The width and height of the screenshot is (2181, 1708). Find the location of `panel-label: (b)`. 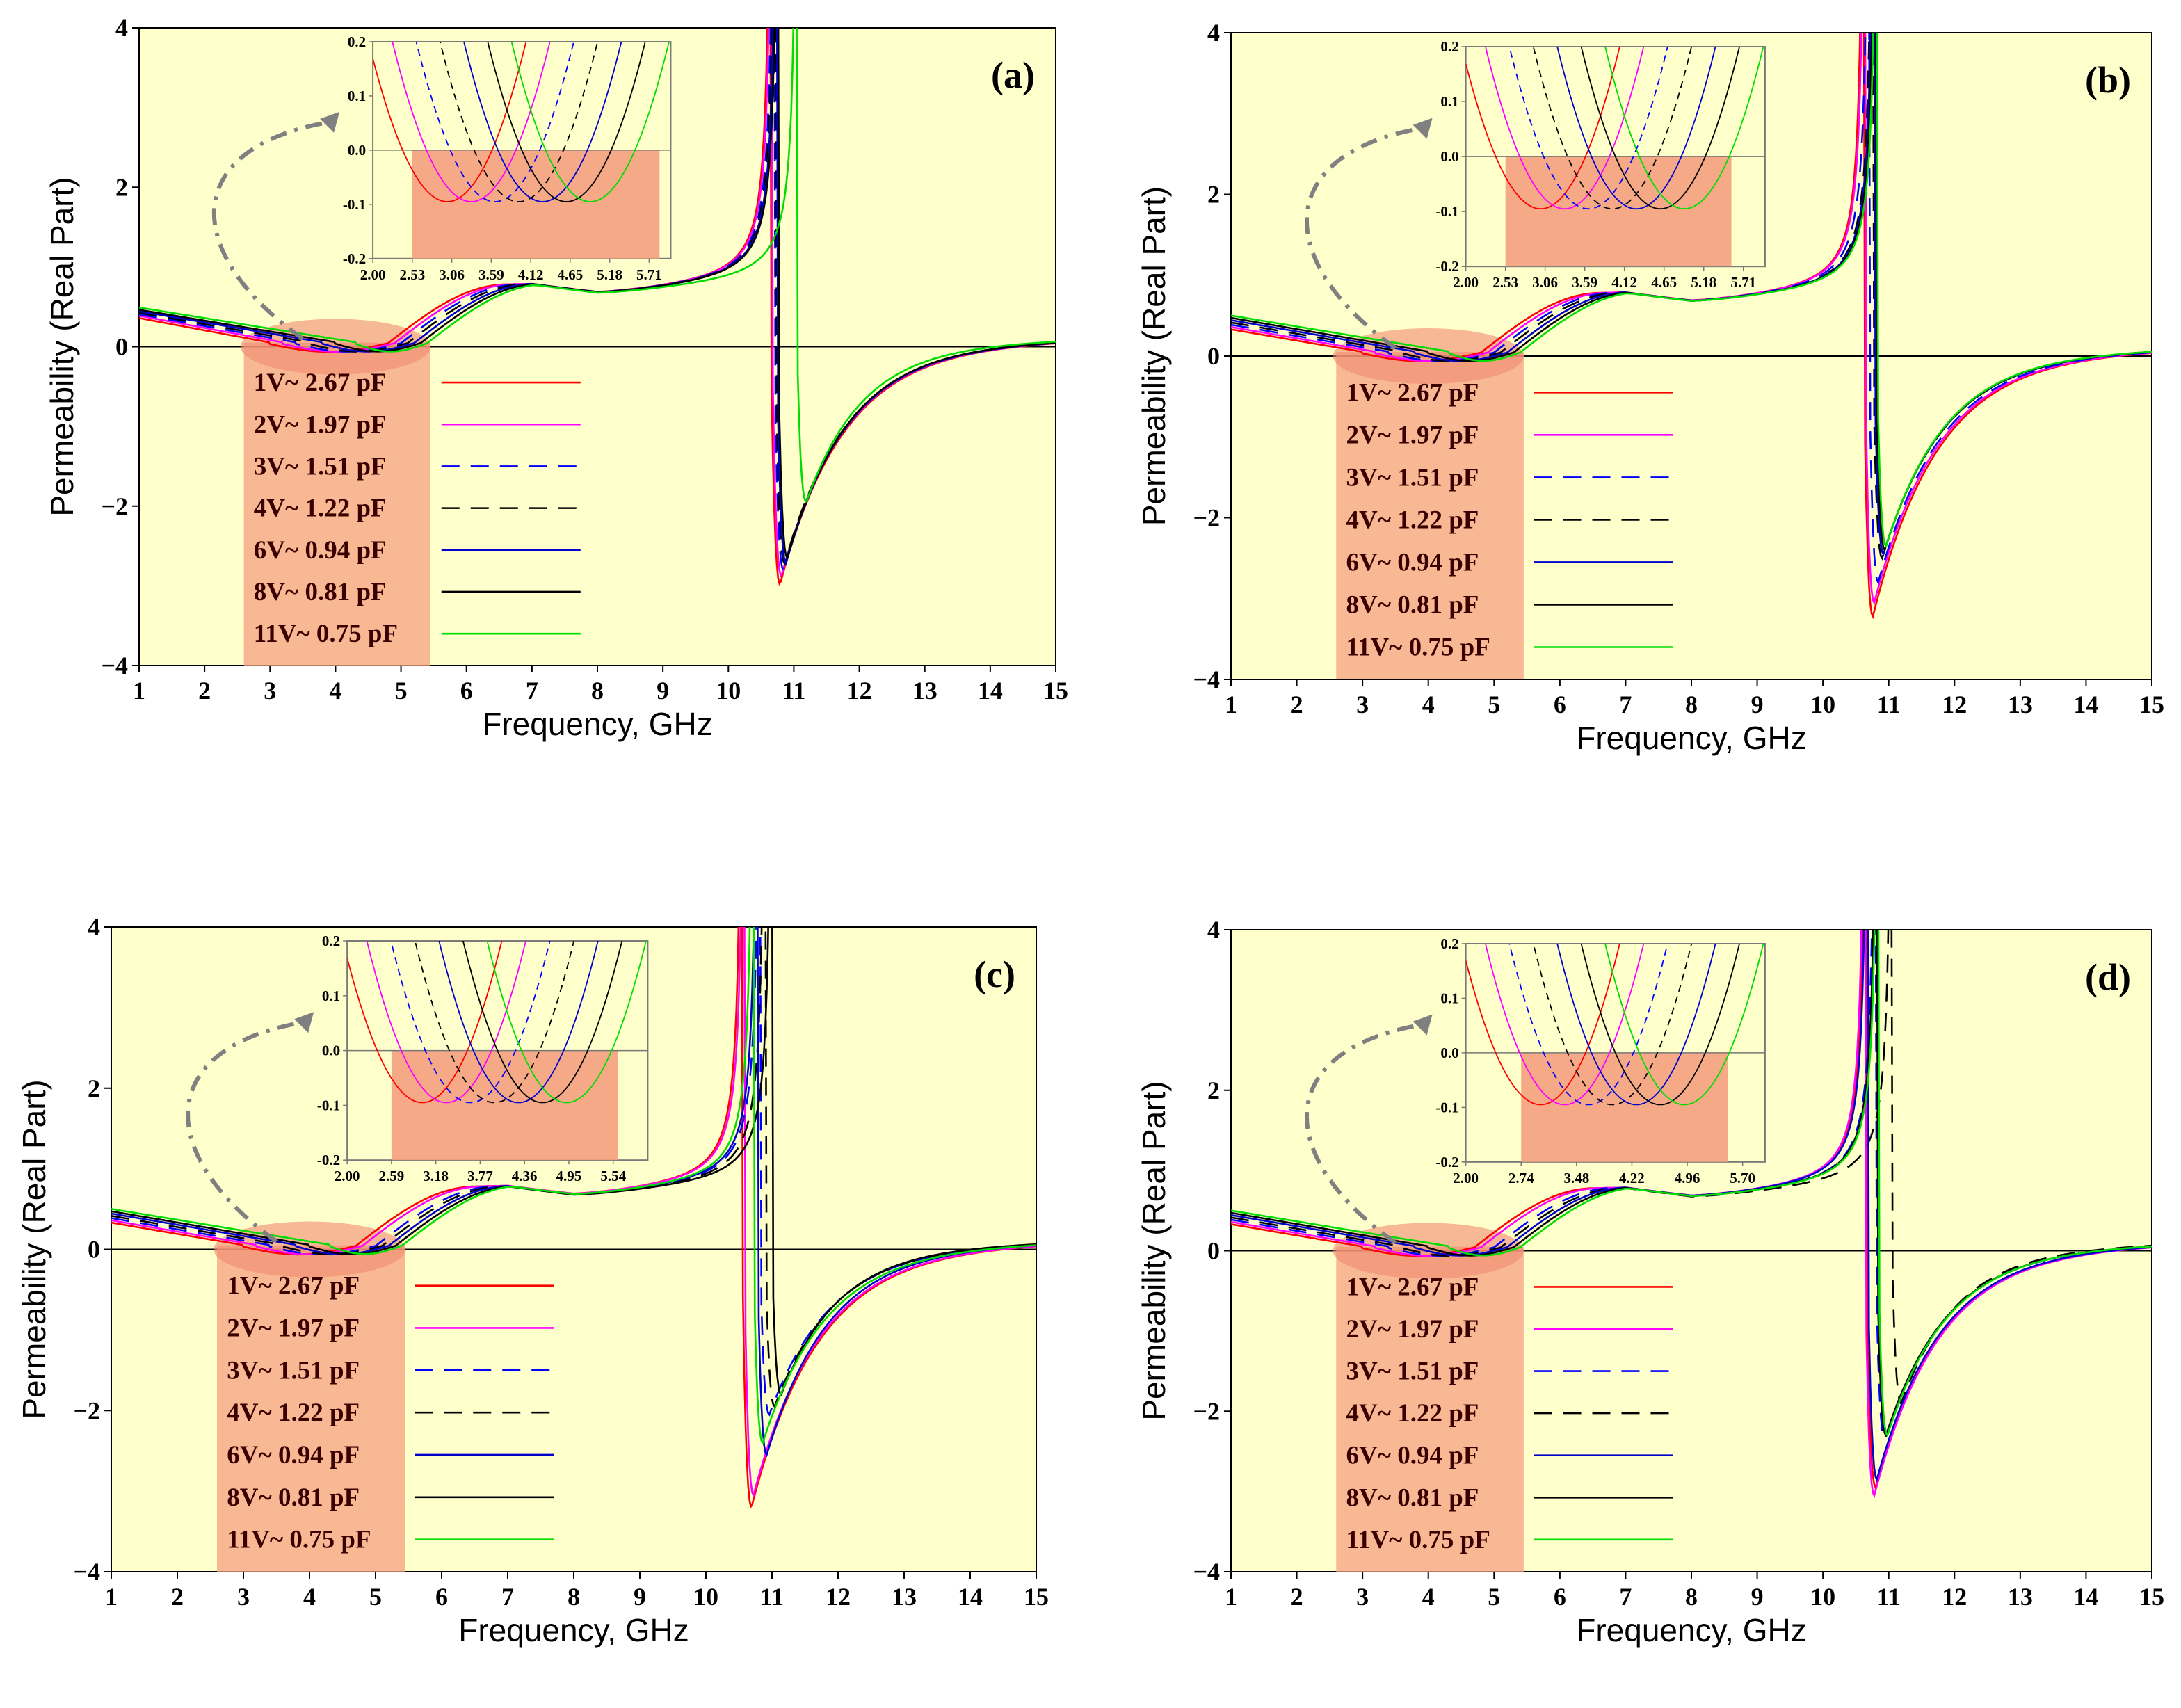

panel-label: (b) is located at coordinates (2108, 80).